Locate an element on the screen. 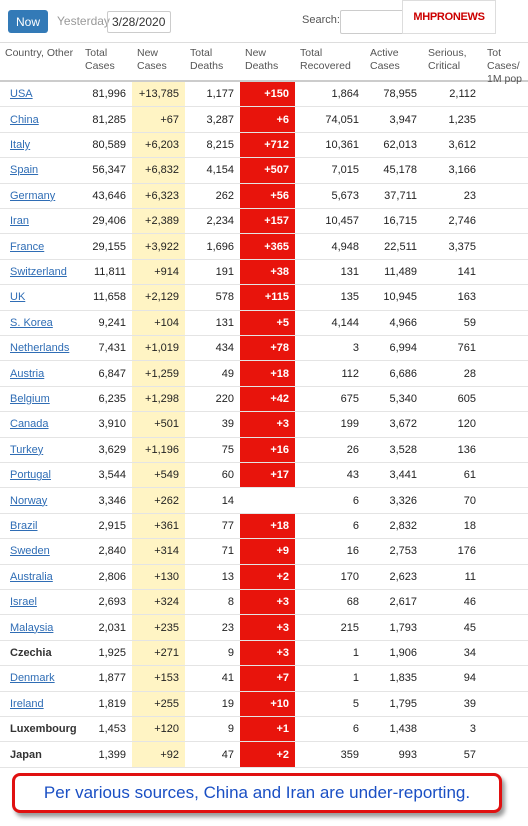  country-name: Norway is located at coordinates (40, 501).